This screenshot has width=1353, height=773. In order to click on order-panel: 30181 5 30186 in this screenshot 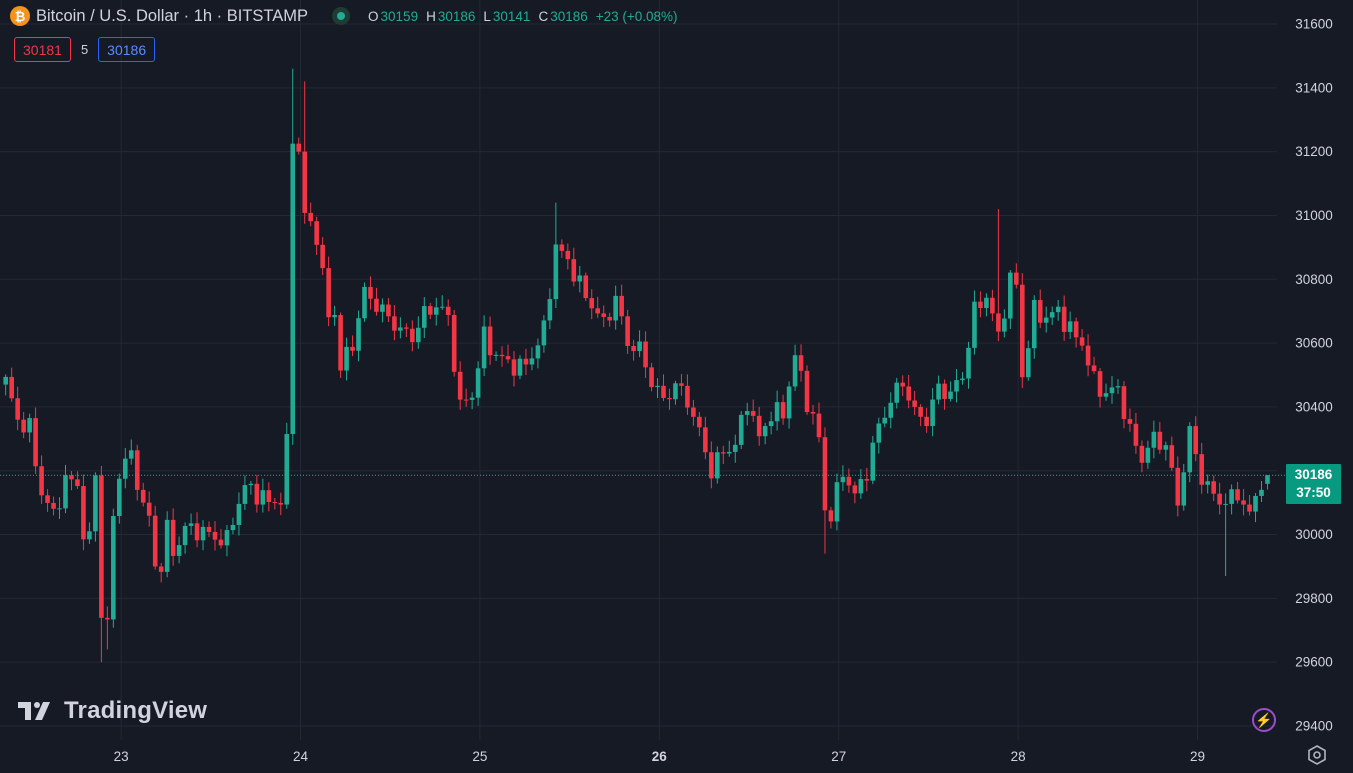, I will do `click(85, 49)`.